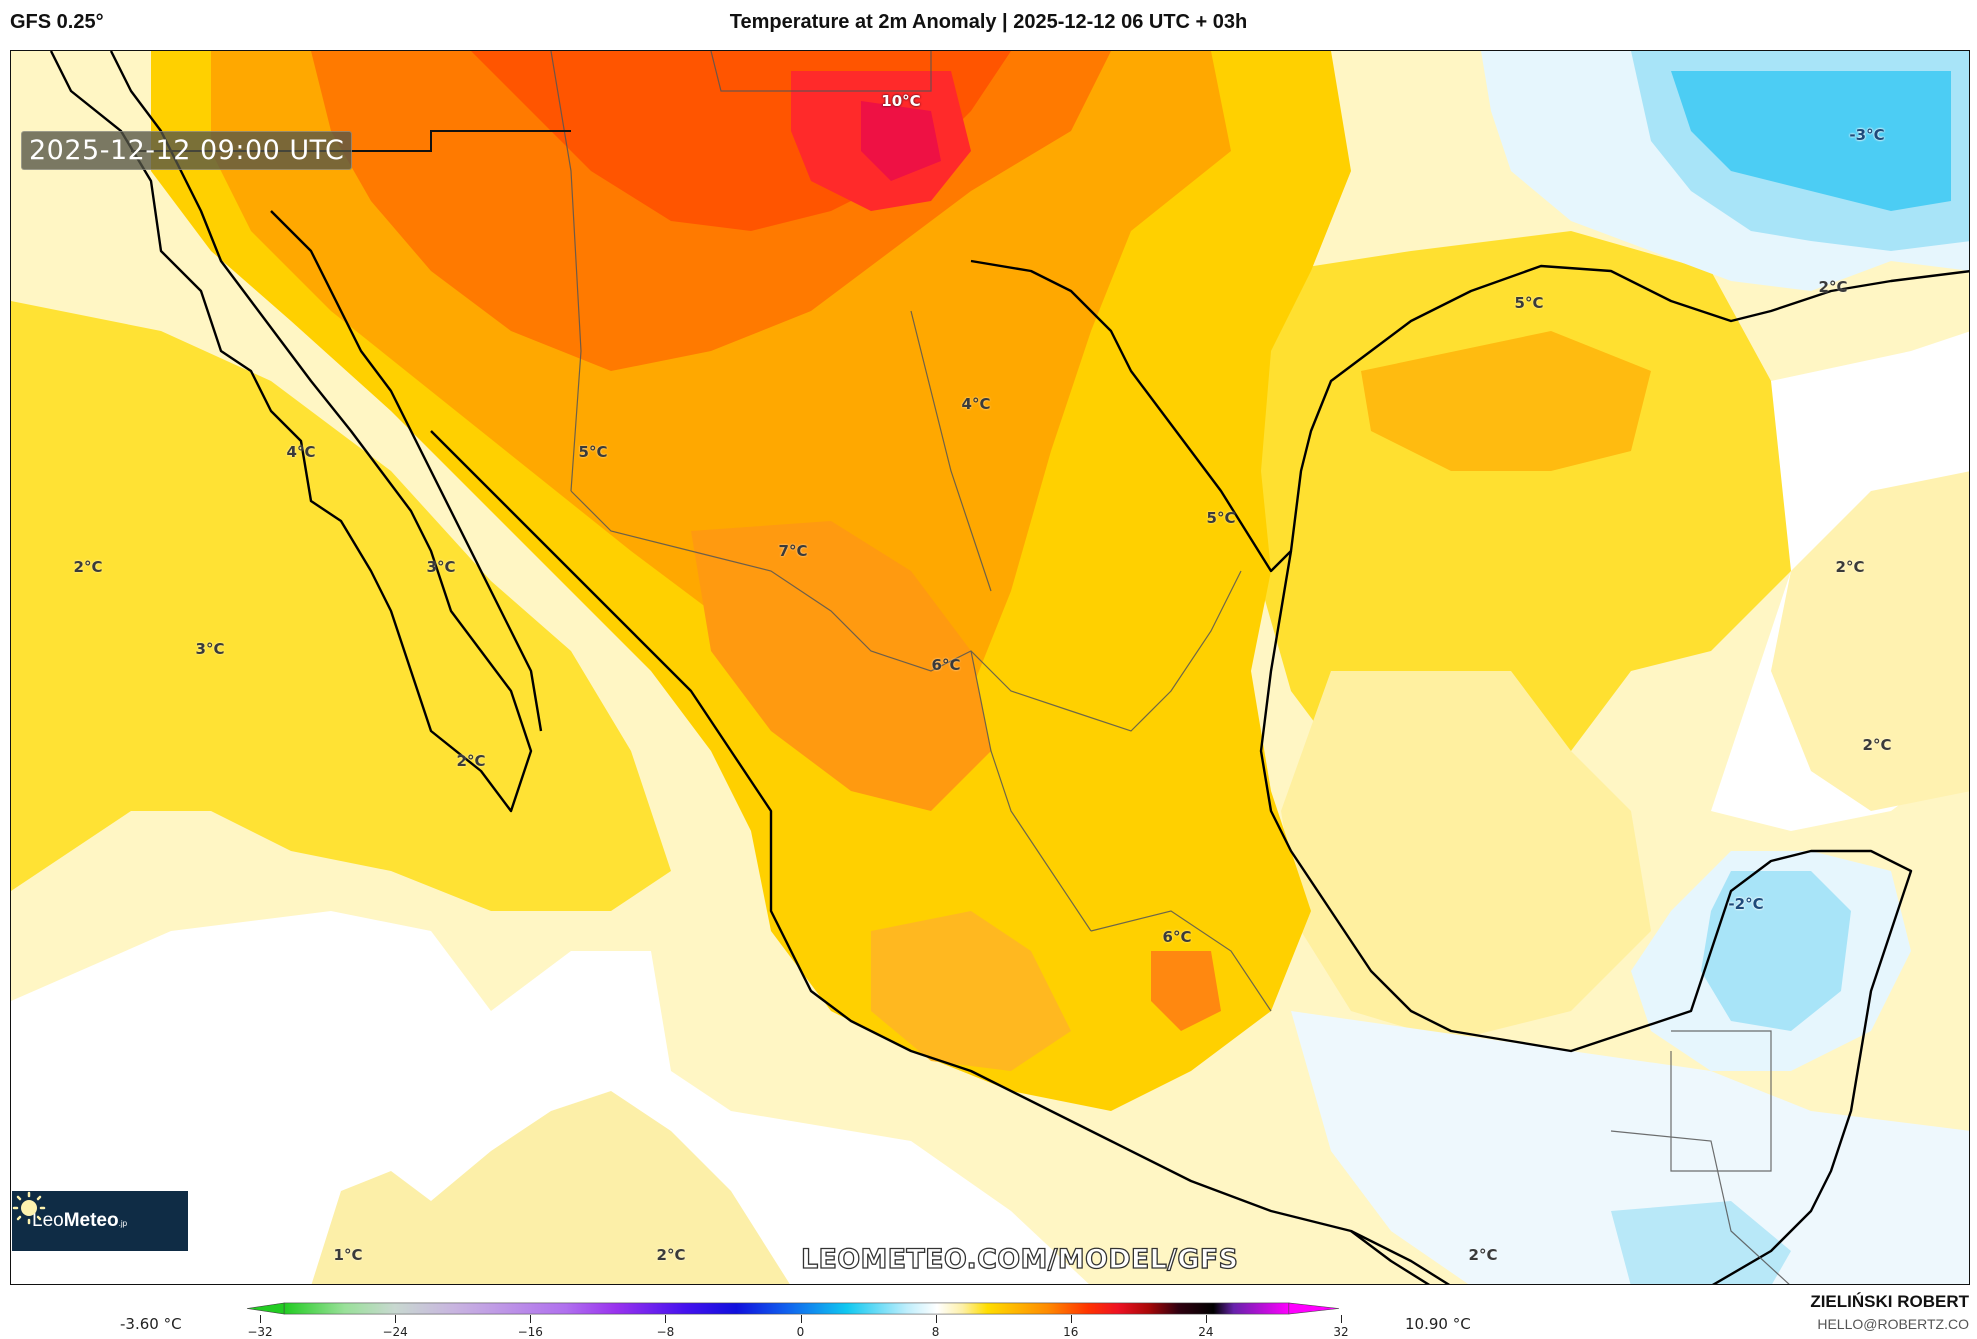 This screenshot has width=1977, height=1339. Describe the element at coordinates (395, 1332) in the screenshot. I see `colorbar-tick-label: −24` at that location.